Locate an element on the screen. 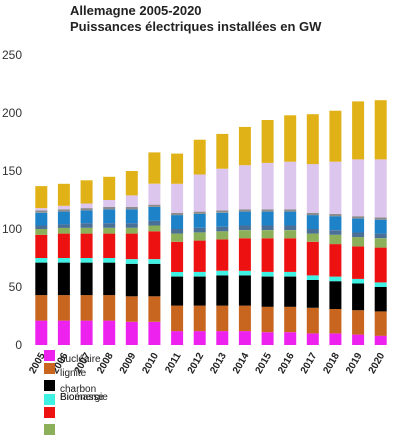 This screenshot has width=400, height=435. y-tick-label: 0 is located at coordinates (18, 345).